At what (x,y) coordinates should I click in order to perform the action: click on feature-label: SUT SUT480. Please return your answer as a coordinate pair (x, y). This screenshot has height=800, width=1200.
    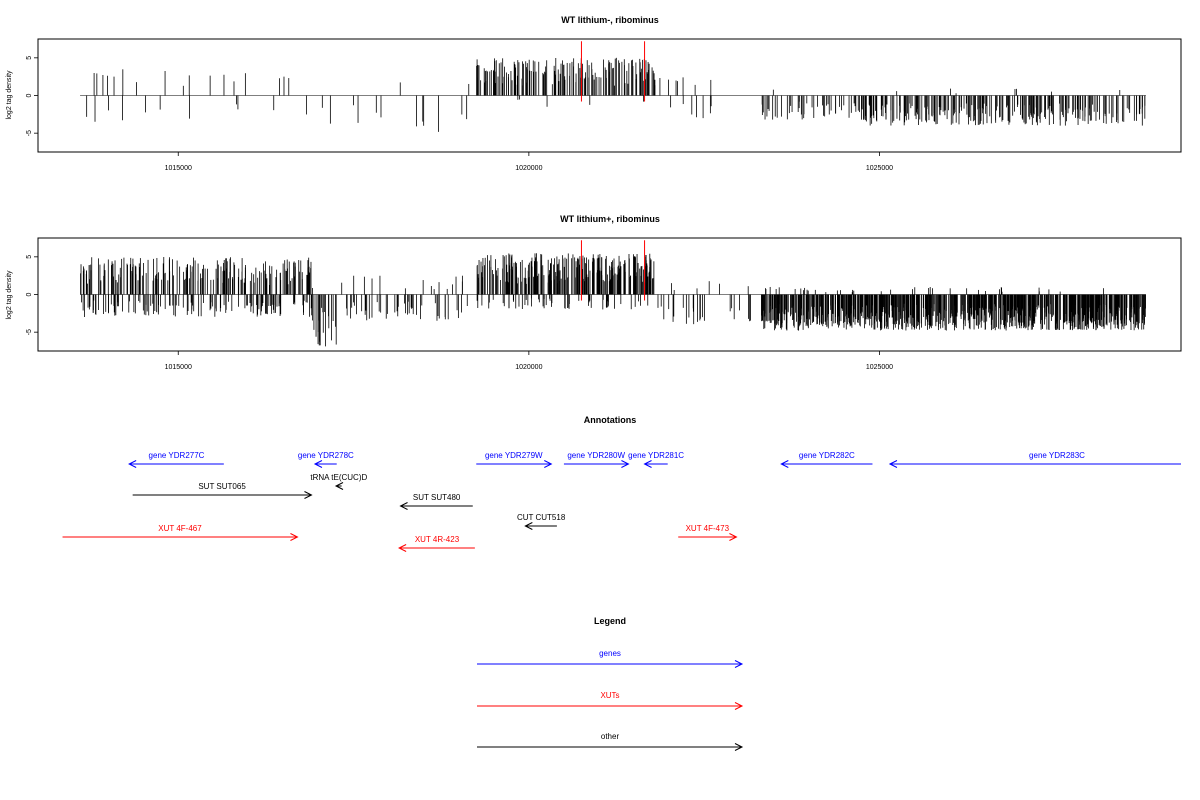
    Looking at the image, I should click on (437, 497).